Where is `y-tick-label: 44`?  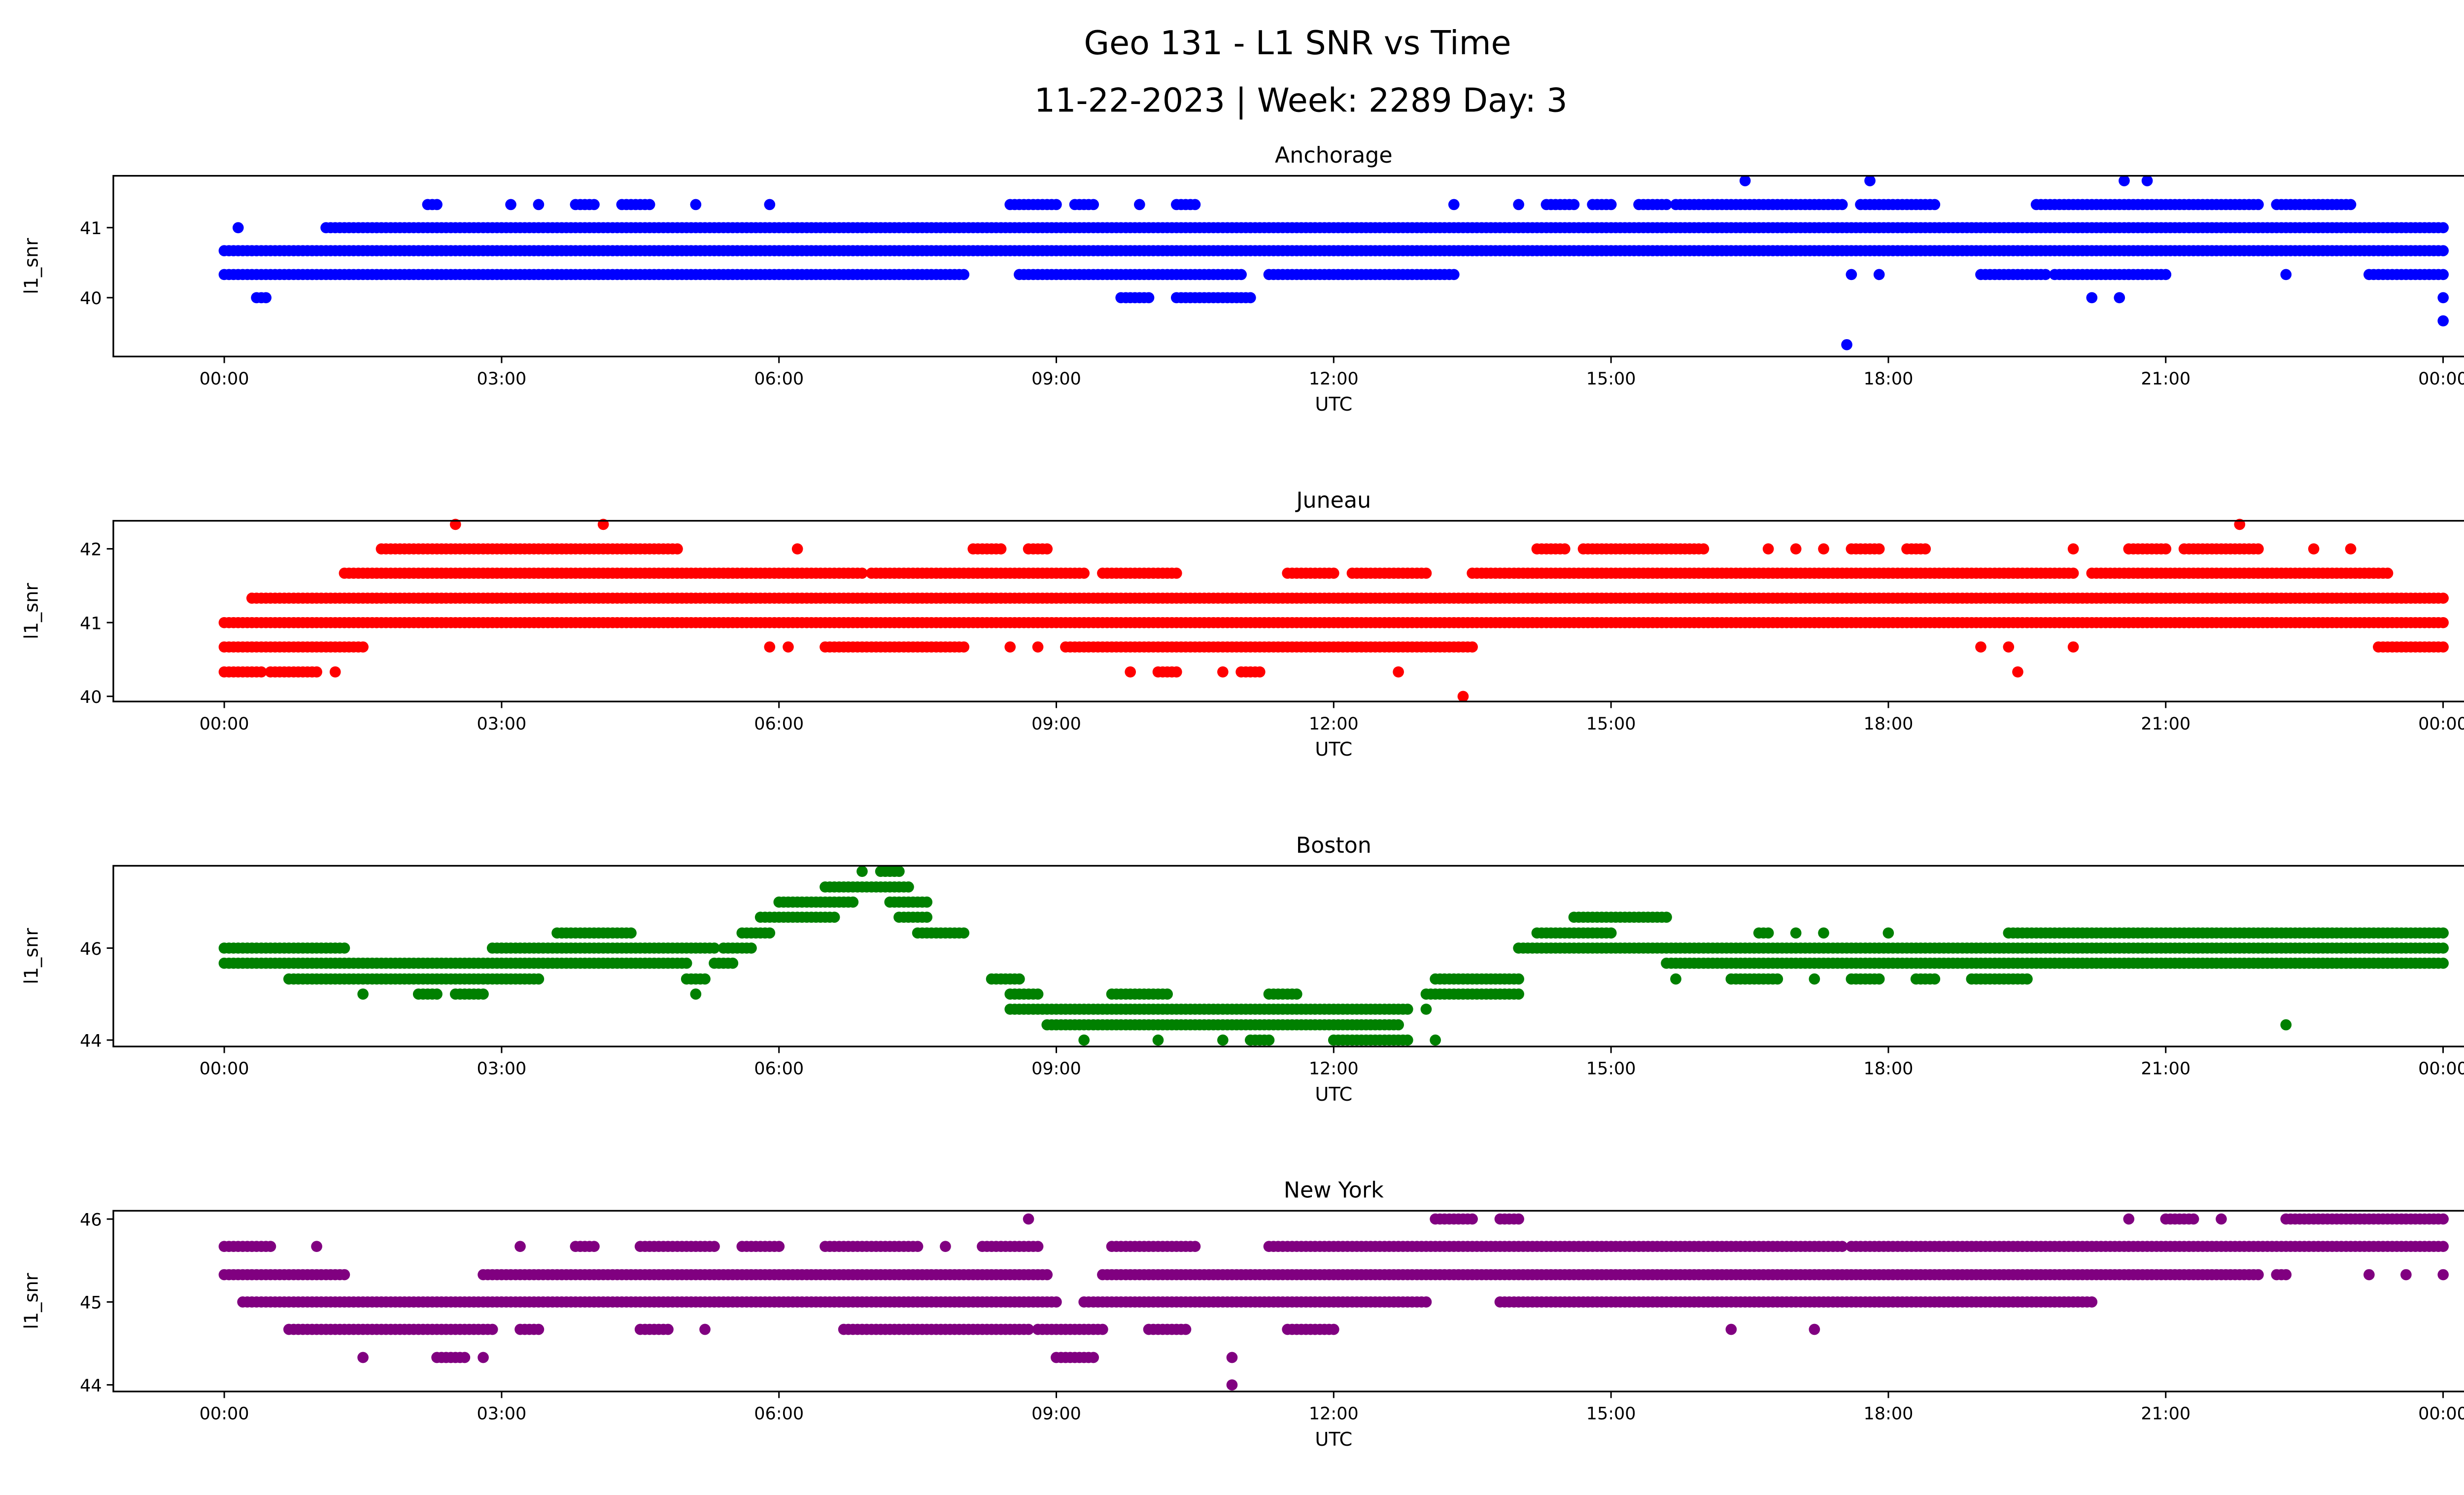 y-tick-label: 44 is located at coordinates (91, 1041).